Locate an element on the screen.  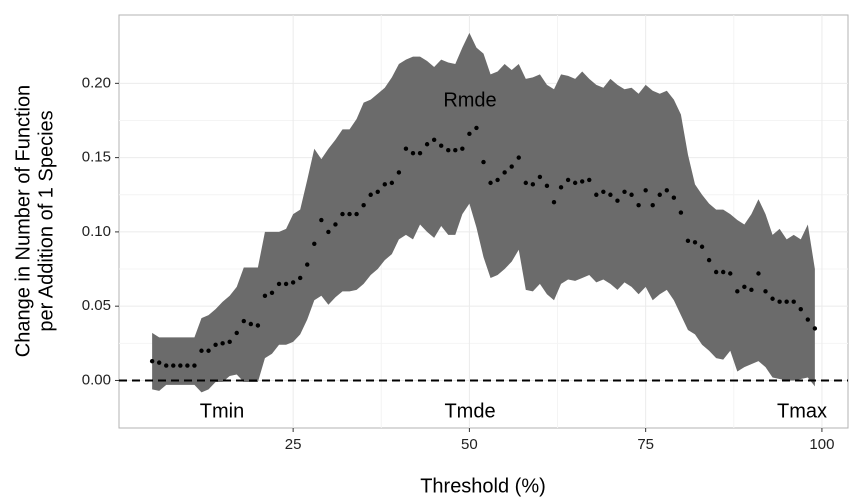
x-tick-label: 50 is located at coordinates (469, 444).